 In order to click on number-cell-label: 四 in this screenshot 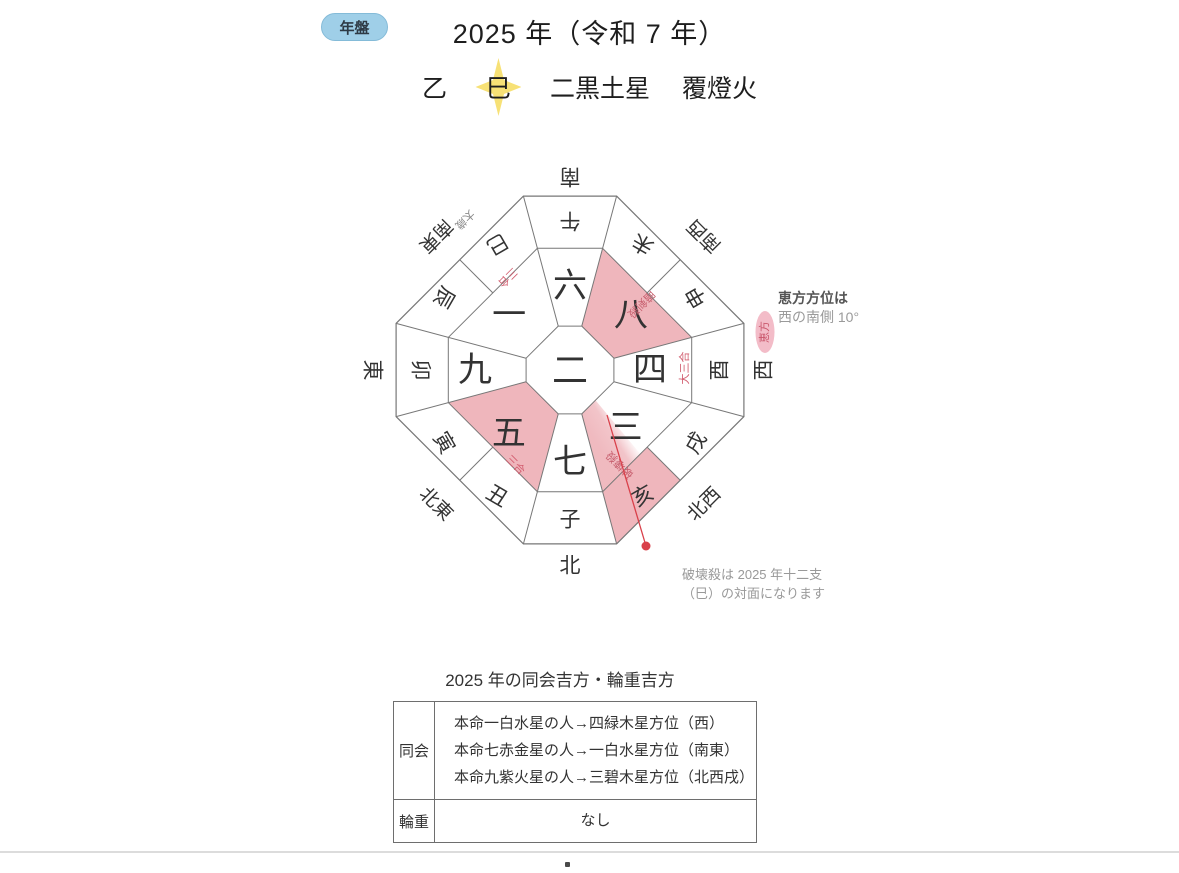, I will do `click(650, 370)`.